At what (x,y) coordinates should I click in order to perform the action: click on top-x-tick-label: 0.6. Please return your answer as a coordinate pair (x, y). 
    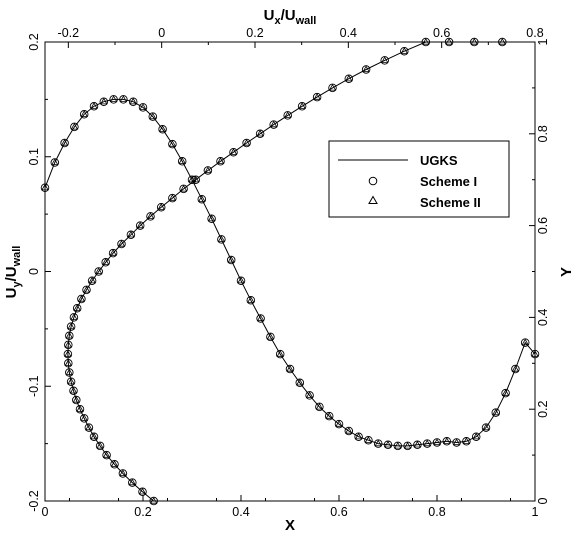
    Looking at the image, I should click on (441, 33).